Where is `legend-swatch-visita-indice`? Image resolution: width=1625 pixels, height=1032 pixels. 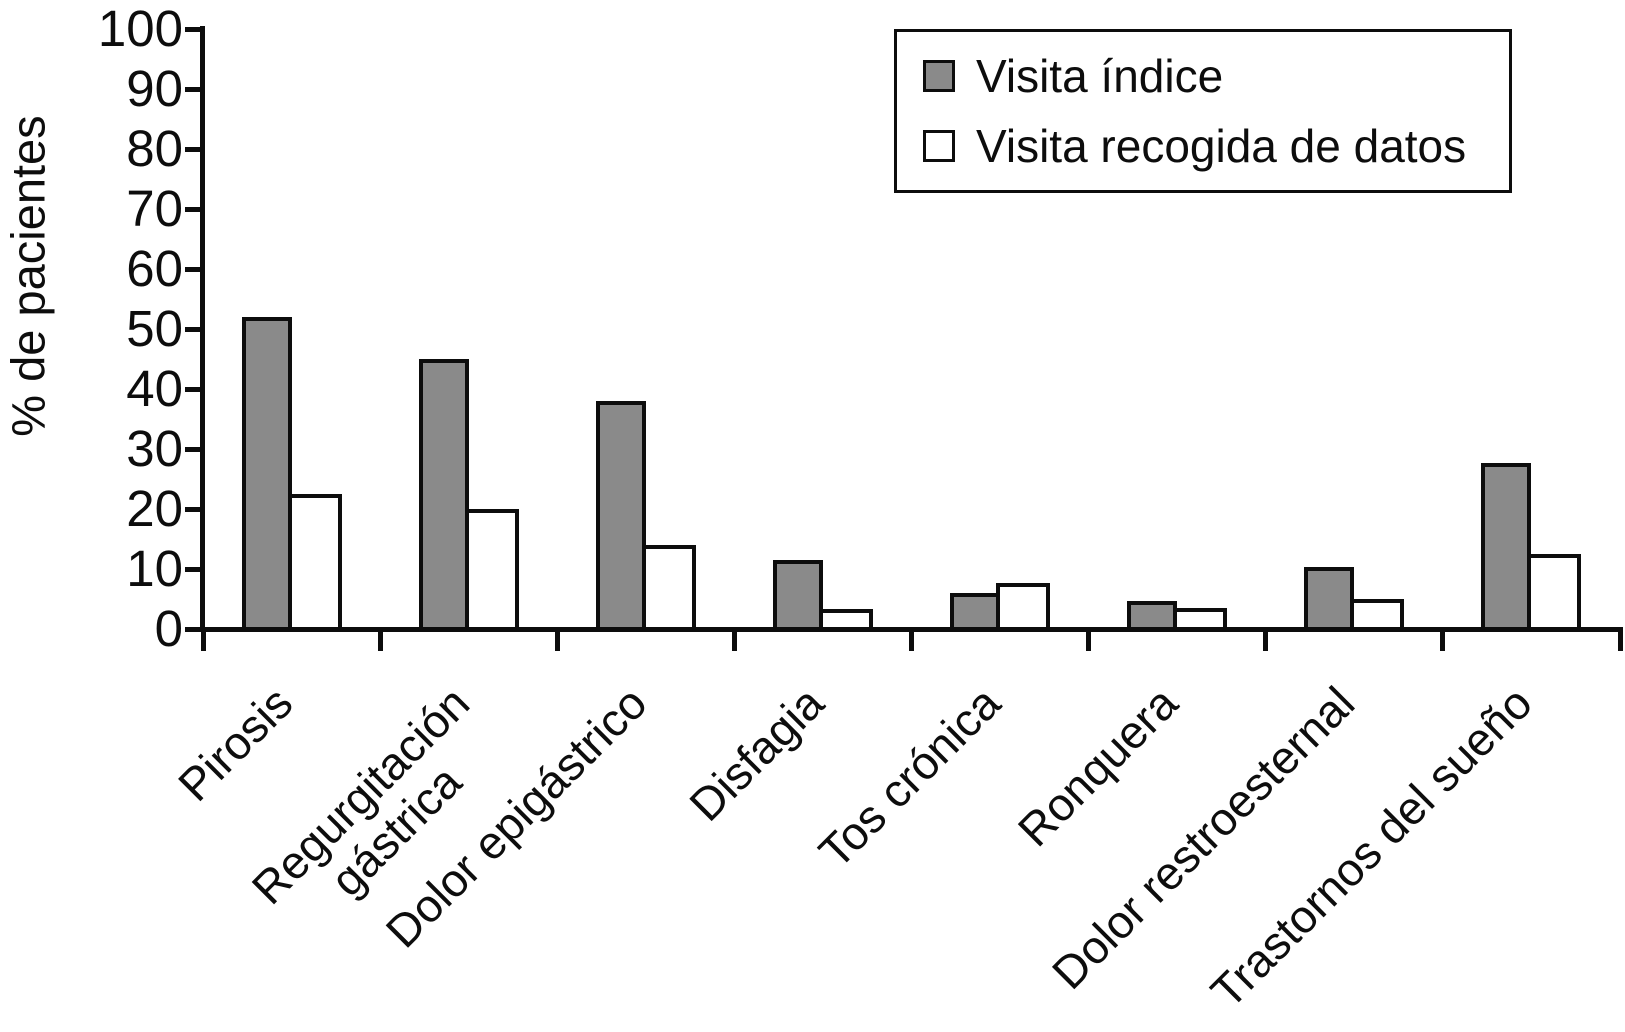 legend-swatch-visita-indice is located at coordinates (939, 75).